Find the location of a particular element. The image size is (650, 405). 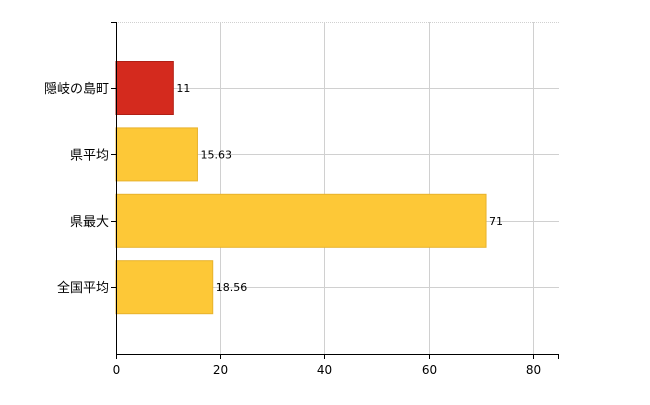

category-label-3: 県最大 is located at coordinates (89, 222).